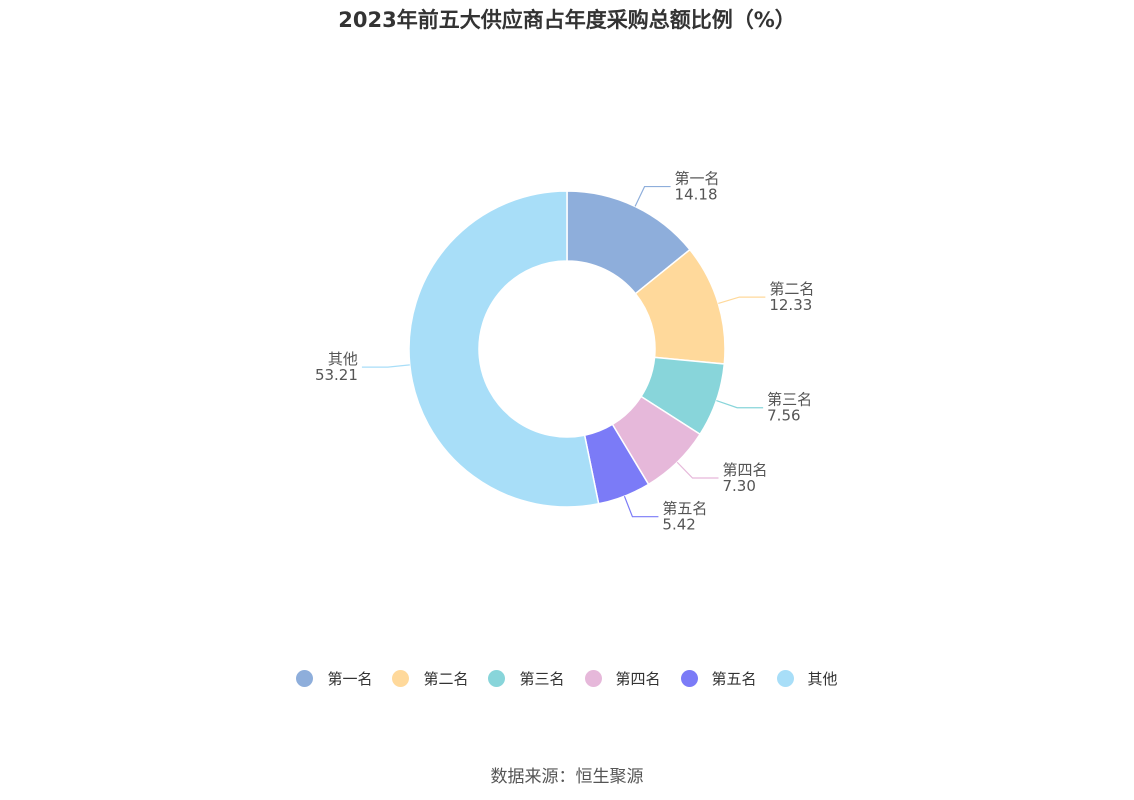 The width and height of the screenshot is (1134, 800). Describe the element at coordinates (684, 509) in the screenshot. I see `slice-label-5: 第五名` at that location.